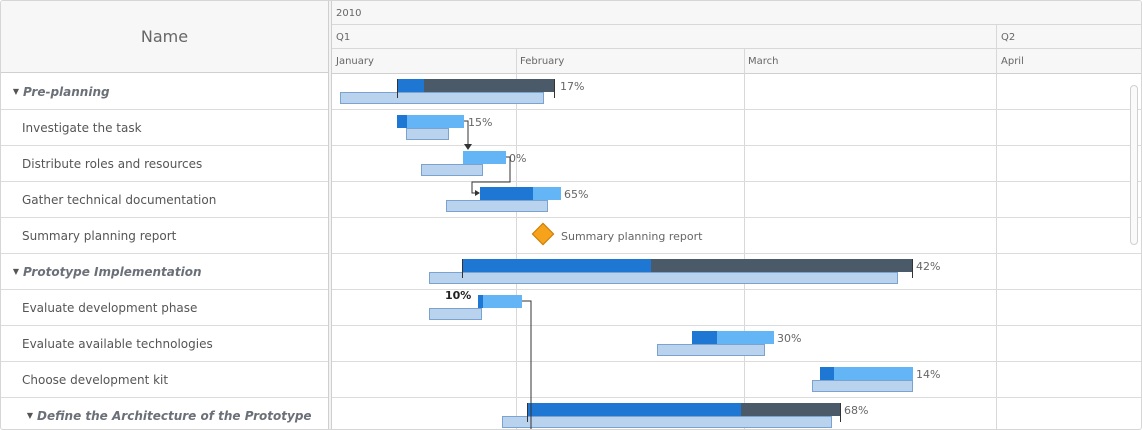 The height and width of the screenshot is (430, 1142). Describe the element at coordinates (164, 37) in the screenshot. I see `grid-header-name: Name` at that location.